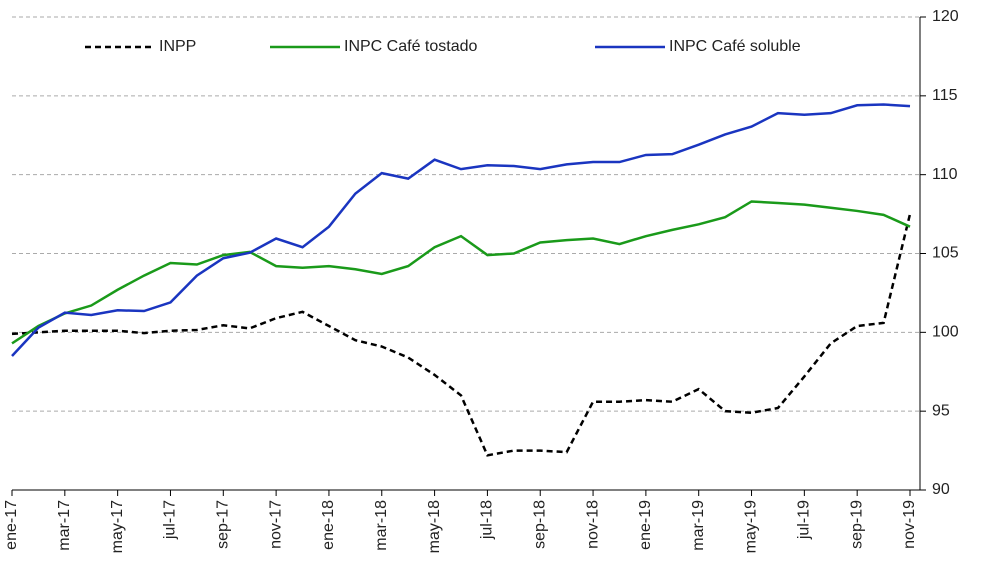  I want to click on x-tick-label: mar-19, so click(698, 525).